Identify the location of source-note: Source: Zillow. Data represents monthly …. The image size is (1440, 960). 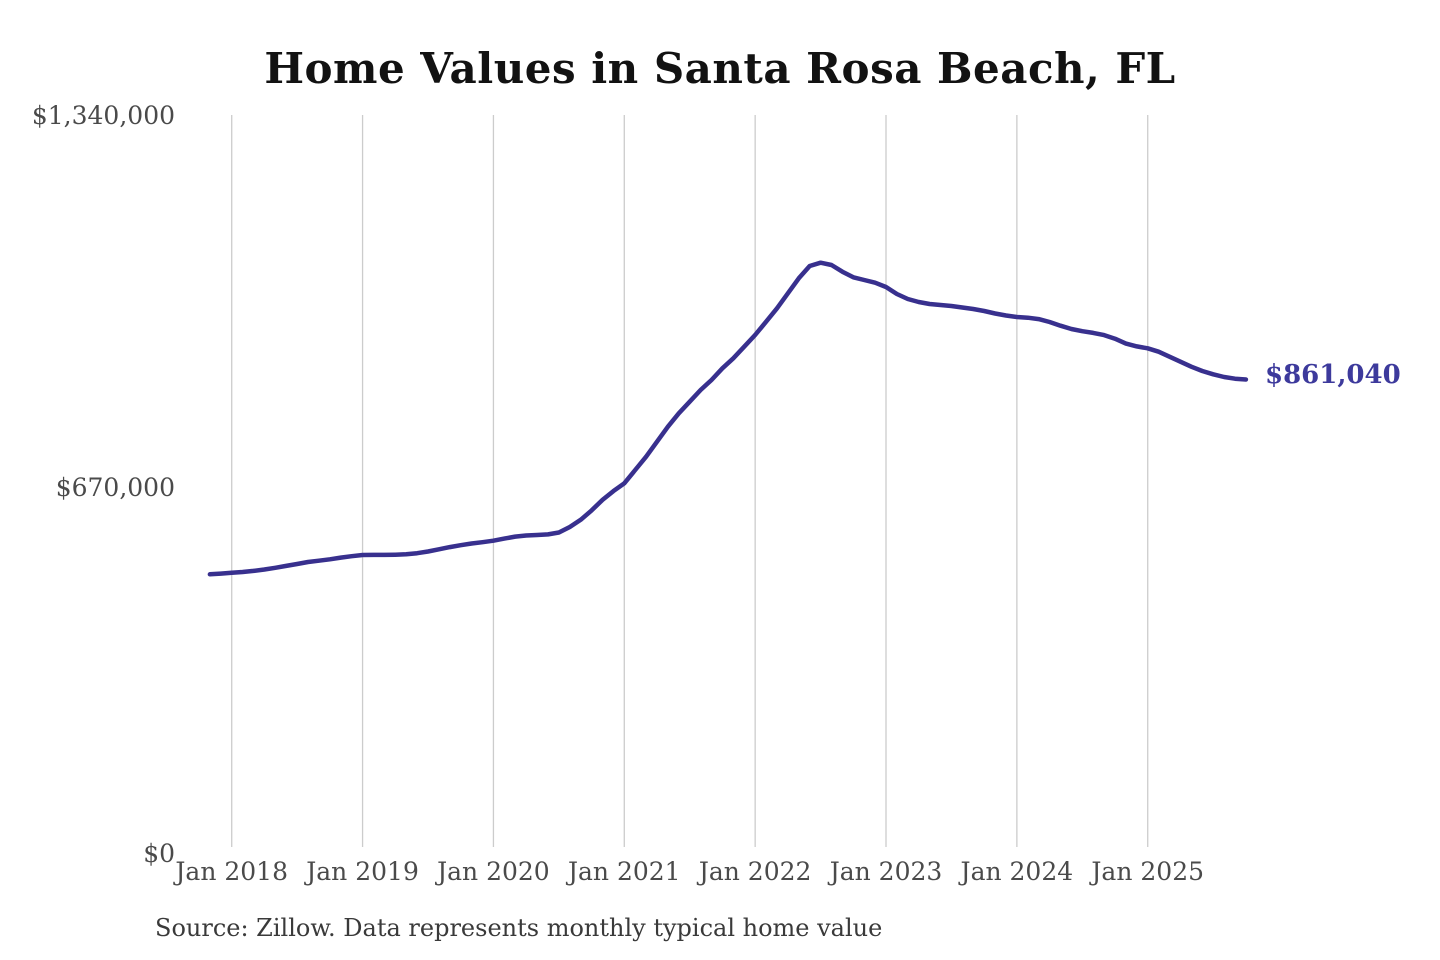
(519, 928).